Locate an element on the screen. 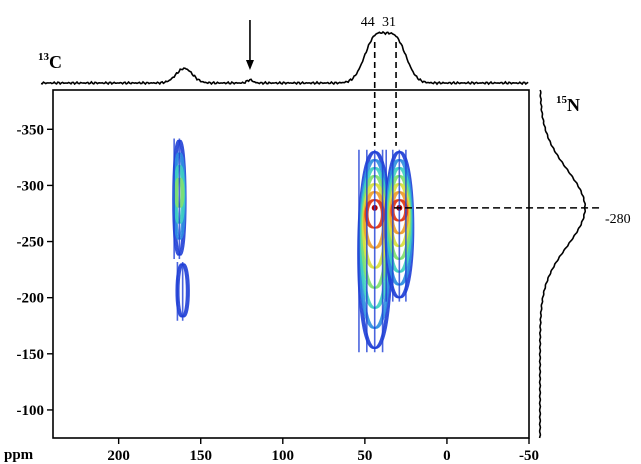 The width and height of the screenshot is (641, 464). peak-label-0: 44 is located at coordinates (368, 22).